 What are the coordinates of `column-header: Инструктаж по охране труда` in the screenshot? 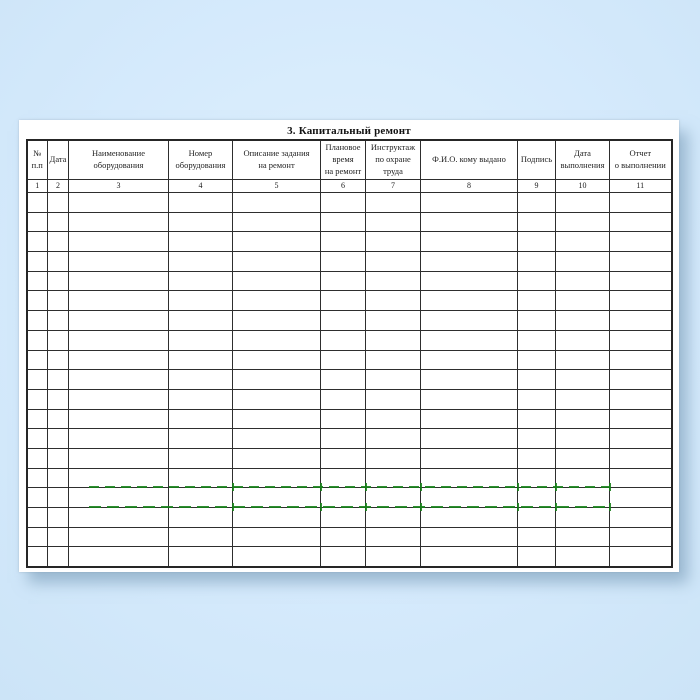 It's located at (393, 159).